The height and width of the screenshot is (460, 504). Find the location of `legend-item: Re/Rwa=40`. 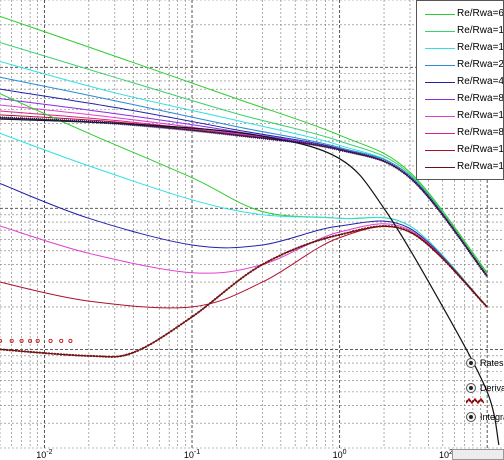

legend-item: Re/Rwa=40 is located at coordinates (460, 82).